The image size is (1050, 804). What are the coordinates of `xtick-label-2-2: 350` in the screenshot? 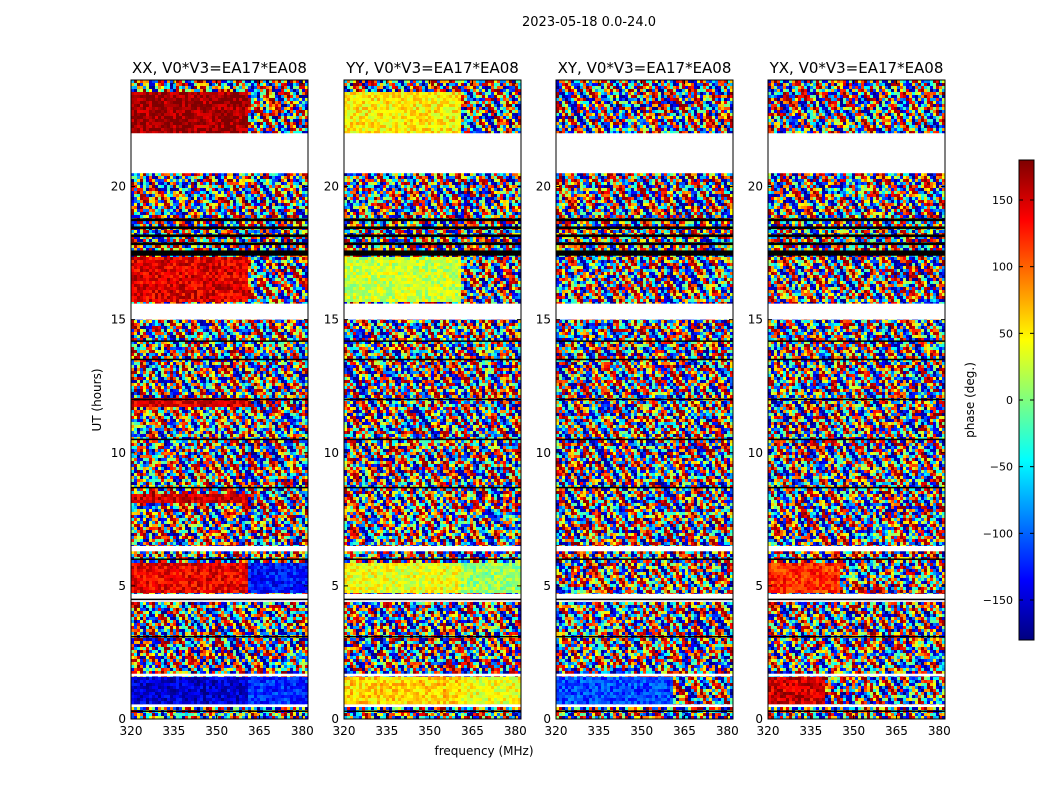 It's located at (641, 731).